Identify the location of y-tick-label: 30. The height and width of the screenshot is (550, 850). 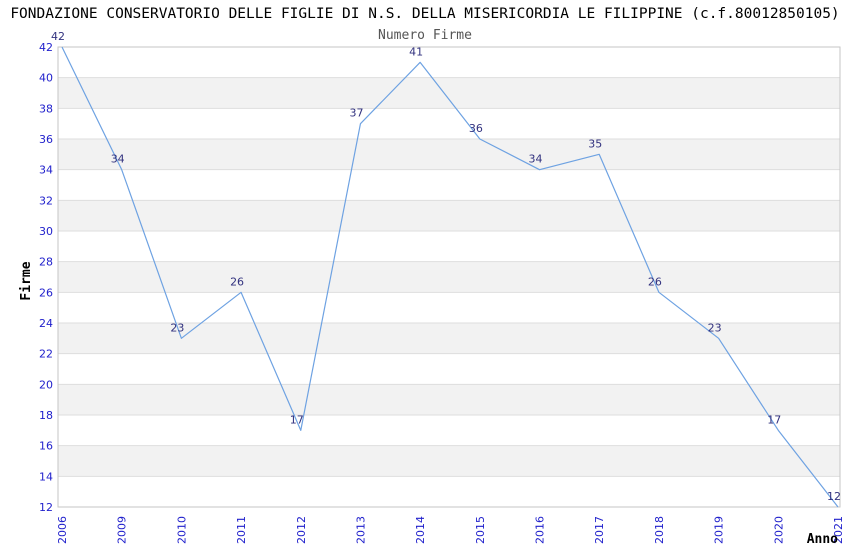
(46, 231).